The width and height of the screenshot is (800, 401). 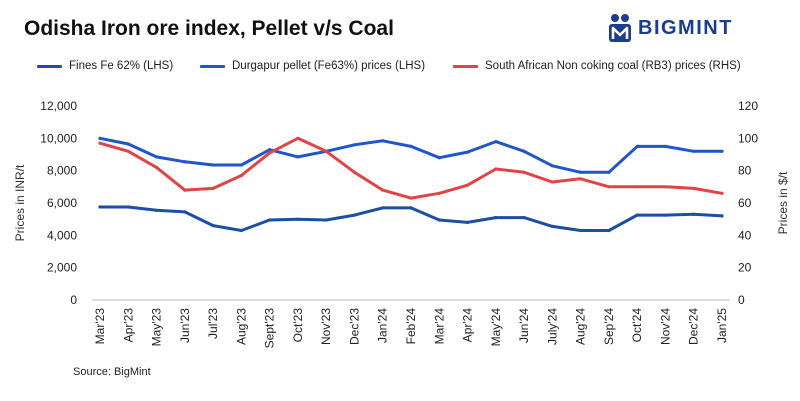 What do you see at coordinates (783, 202) in the screenshot?
I see `y-right-axis-title: Prices in $/t` at bounding box center [783, 202].